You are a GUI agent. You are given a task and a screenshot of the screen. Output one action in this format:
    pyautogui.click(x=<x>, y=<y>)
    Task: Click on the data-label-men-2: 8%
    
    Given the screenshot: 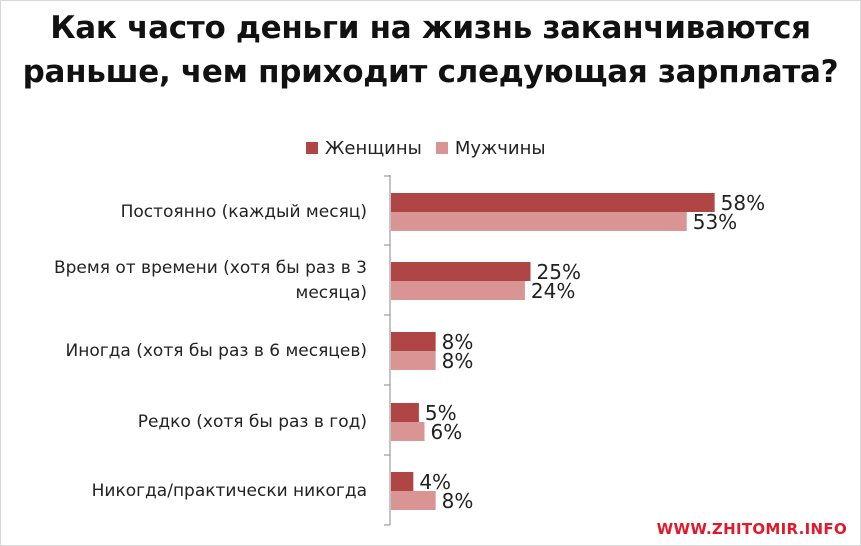 What is the action you would take?
    pyautogui.click(x=458, y=361)
    